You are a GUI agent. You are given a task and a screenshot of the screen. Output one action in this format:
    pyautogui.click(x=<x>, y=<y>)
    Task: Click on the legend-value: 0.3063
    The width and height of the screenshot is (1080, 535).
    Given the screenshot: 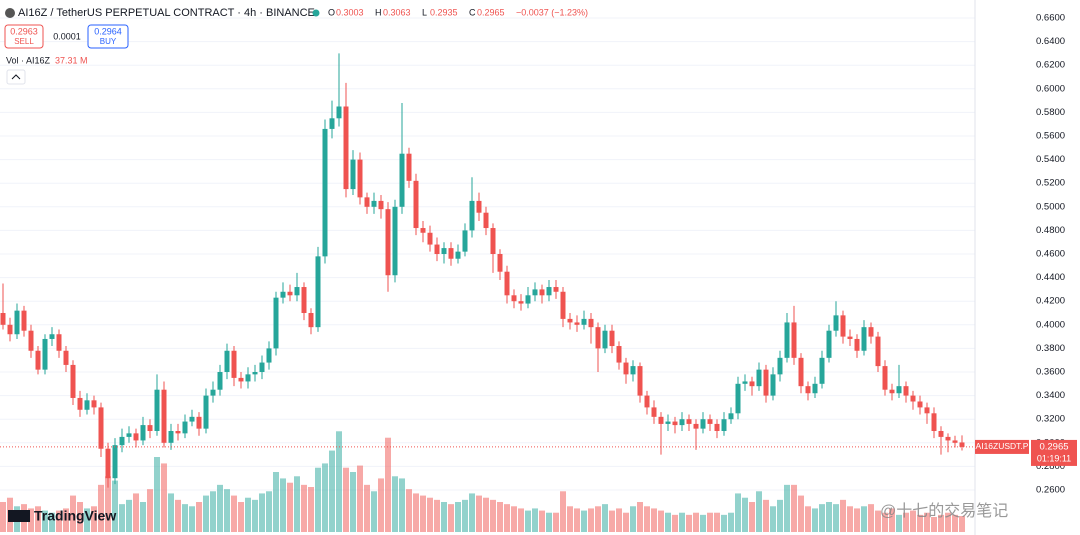 What is the action you would take?
    pyautogui.click(x=397, y=12)
    